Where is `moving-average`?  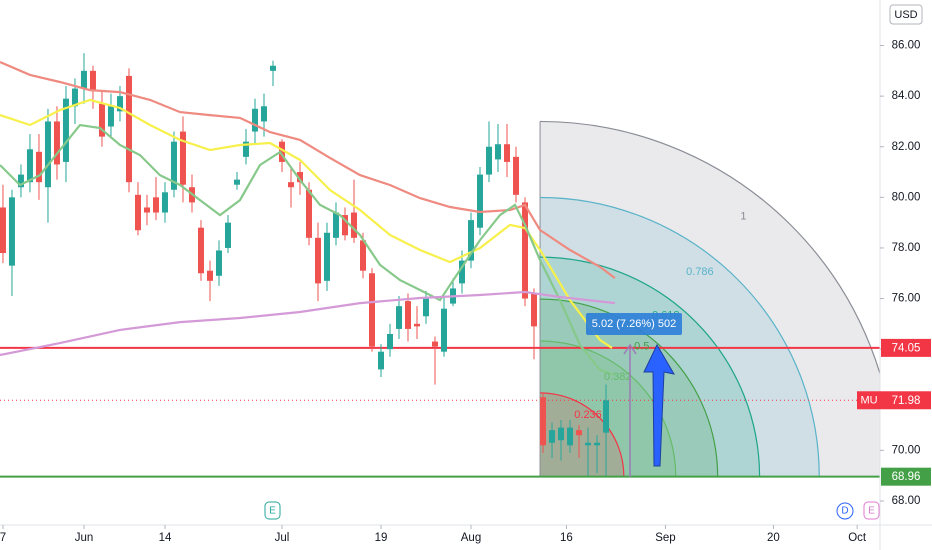 moving-average is located at coordinates (308, 323).